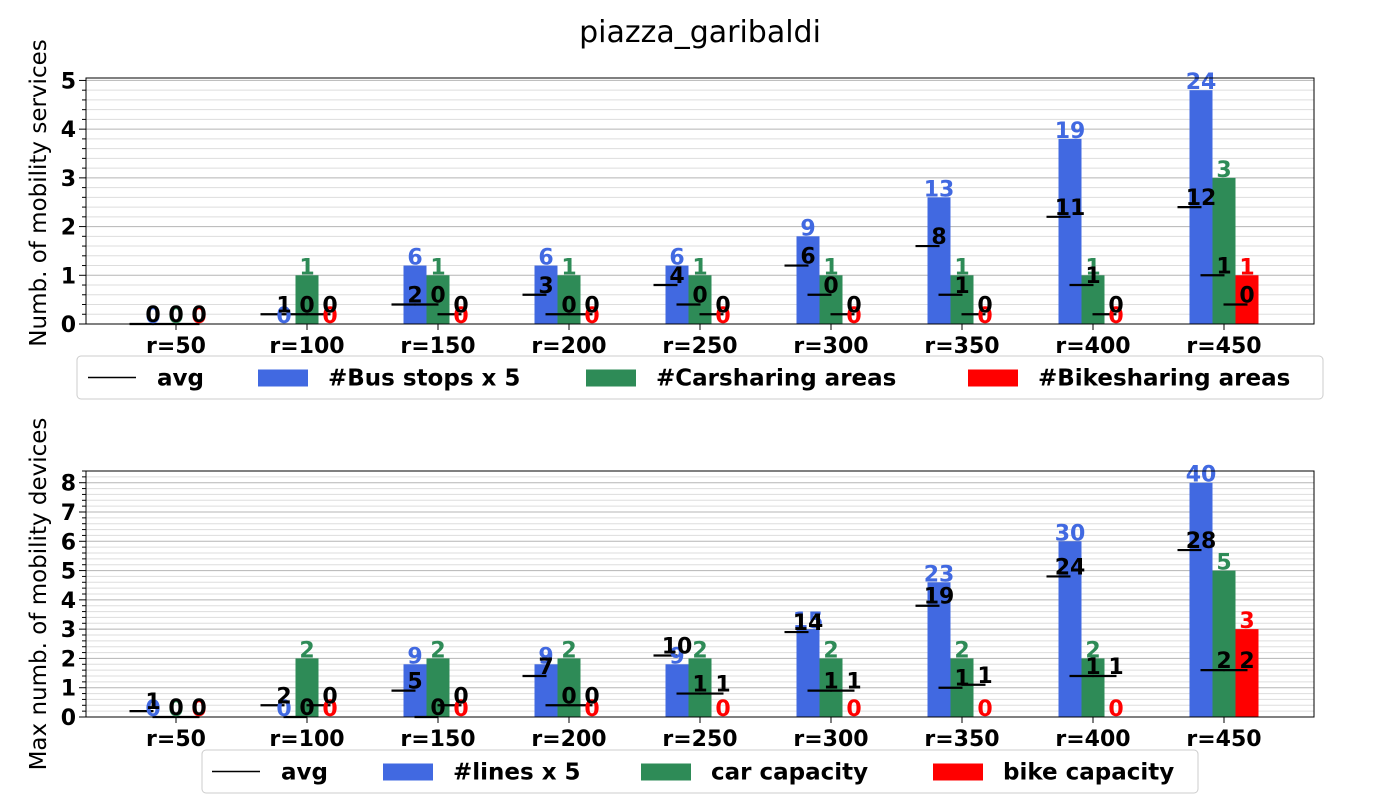 This screenshot has height=800, width=1400. I want to click on x-tick-label: r=150, so click(437, 739).